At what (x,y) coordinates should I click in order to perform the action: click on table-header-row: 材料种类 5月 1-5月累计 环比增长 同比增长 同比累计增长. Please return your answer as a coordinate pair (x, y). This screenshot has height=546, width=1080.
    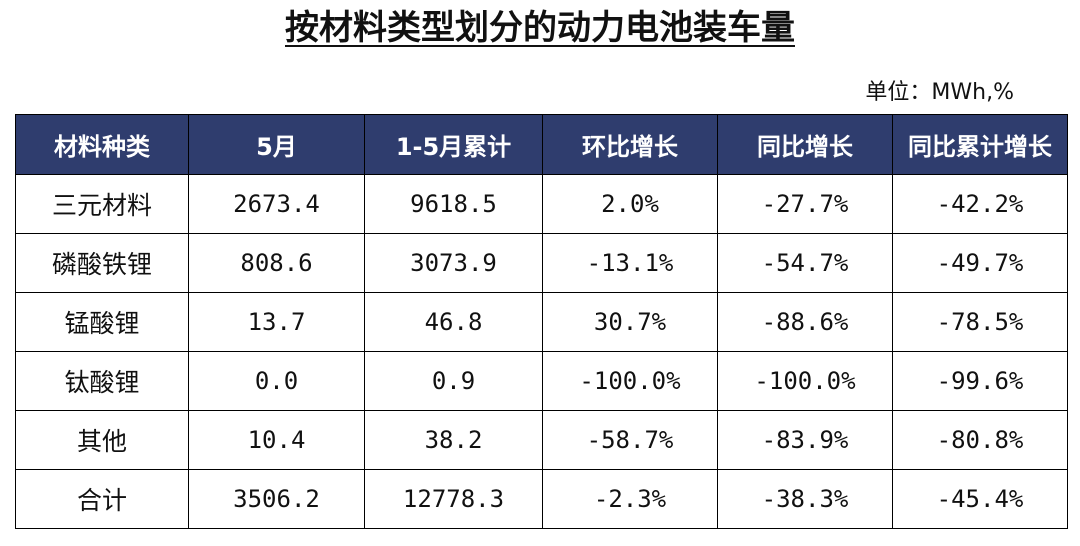
    Looking at the image, I should click on (541, 144).